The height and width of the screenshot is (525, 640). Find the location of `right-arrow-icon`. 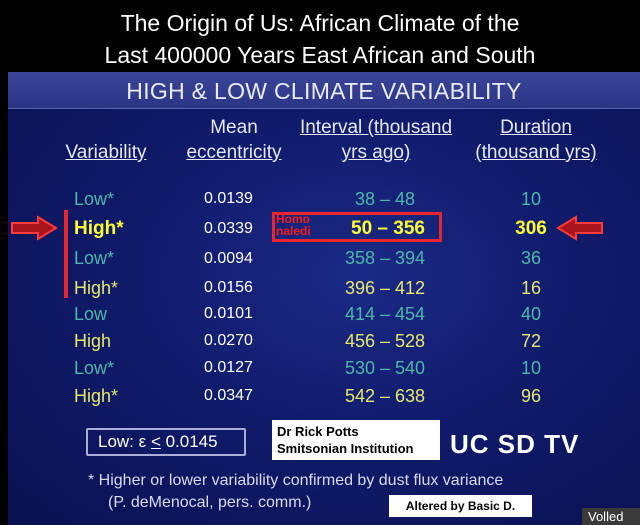

right-arrow-icon is located at coordinates (34, 228).